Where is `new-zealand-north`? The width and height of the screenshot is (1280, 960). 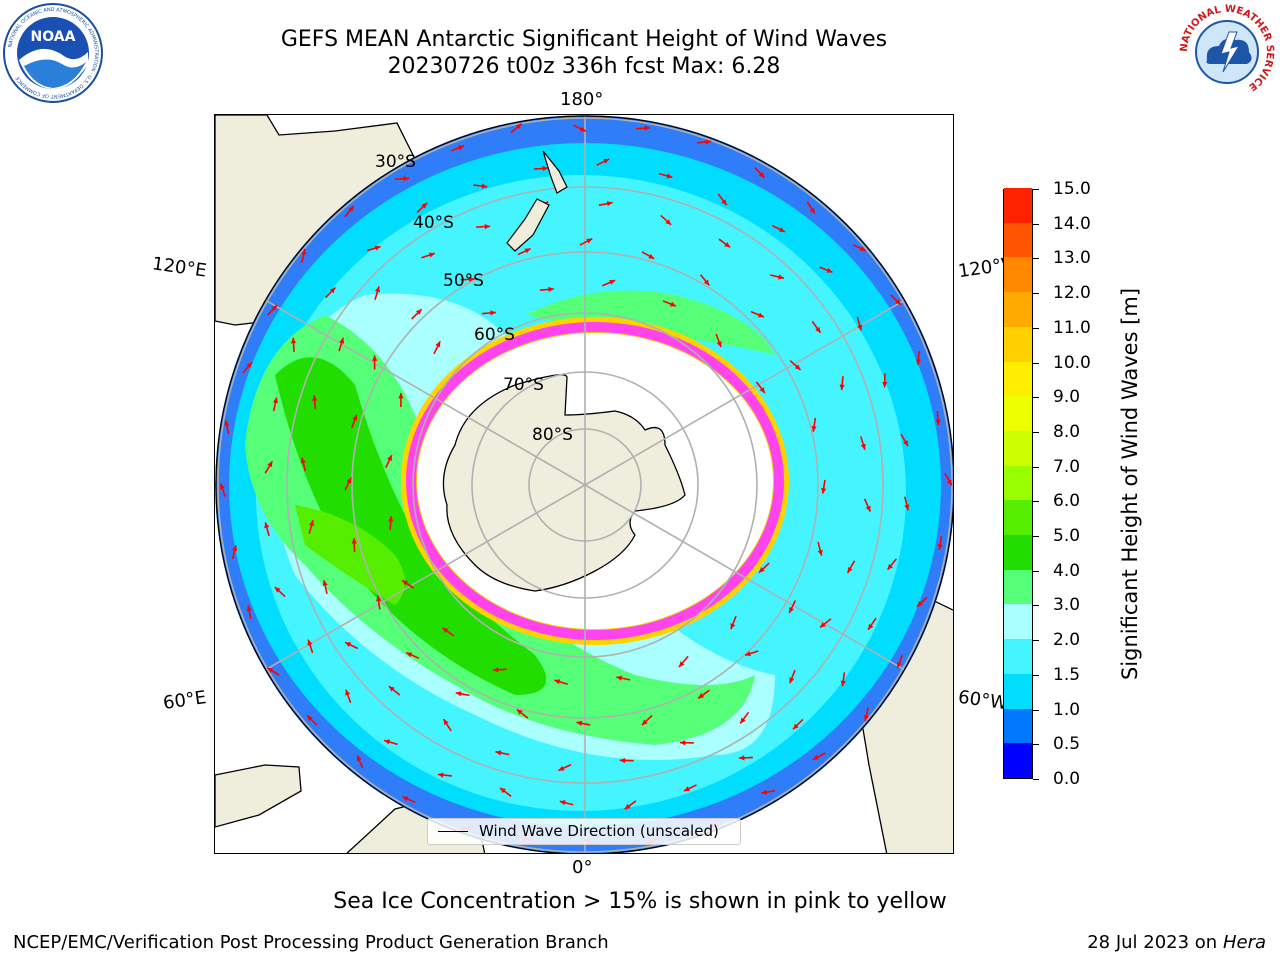
new-zealand-north is located at coordinates (555, 172).